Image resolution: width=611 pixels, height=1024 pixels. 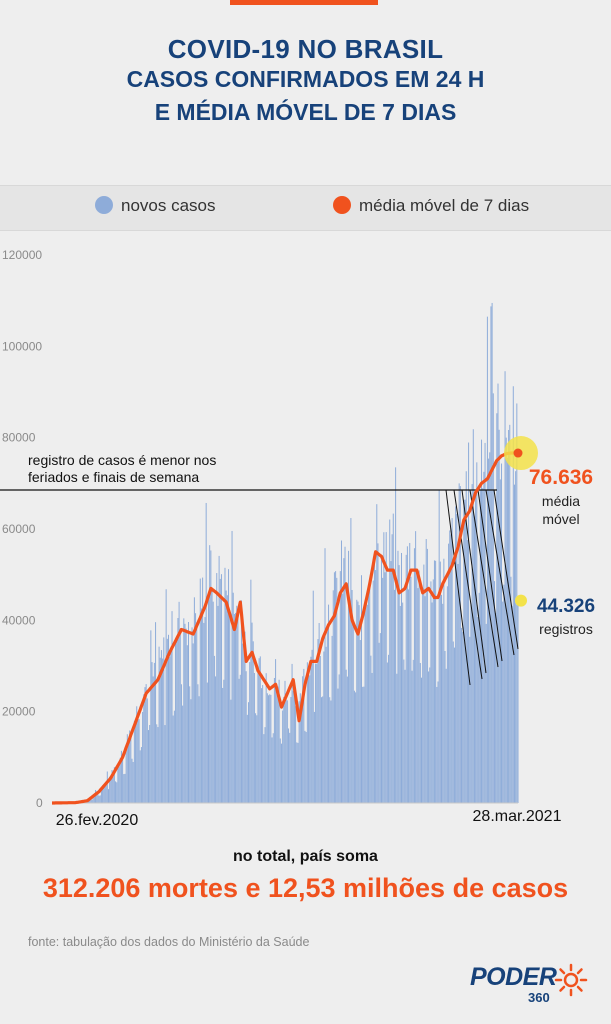 What do you see at coordinates (22, 346) in the screenshot?
I see `y-tick-label: 100000` at bounding box center [22, 346].